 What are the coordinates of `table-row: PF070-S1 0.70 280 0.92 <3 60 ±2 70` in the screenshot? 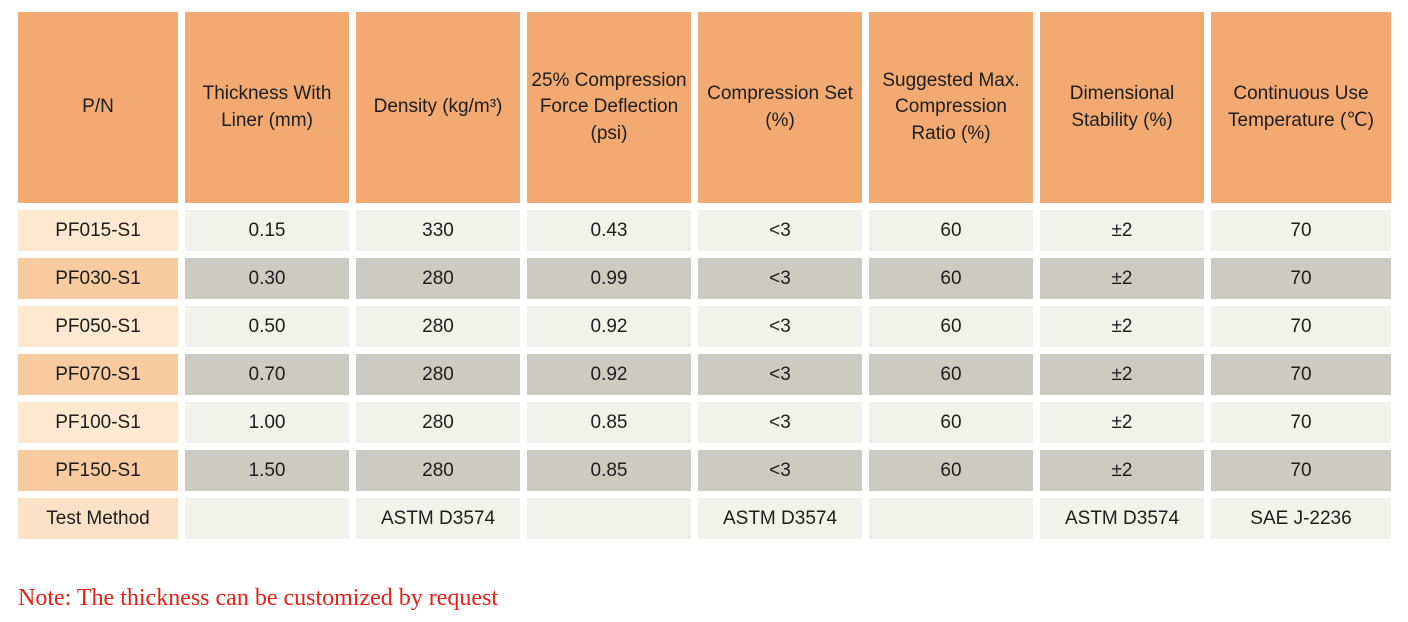 It's located at (704, 374).